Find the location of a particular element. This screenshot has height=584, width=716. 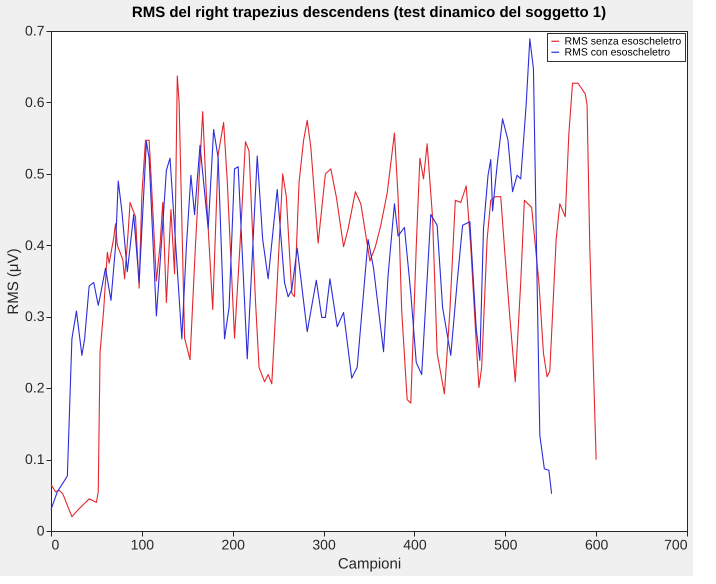

x-tick-label: 200 is located at coordinates (234, 544).